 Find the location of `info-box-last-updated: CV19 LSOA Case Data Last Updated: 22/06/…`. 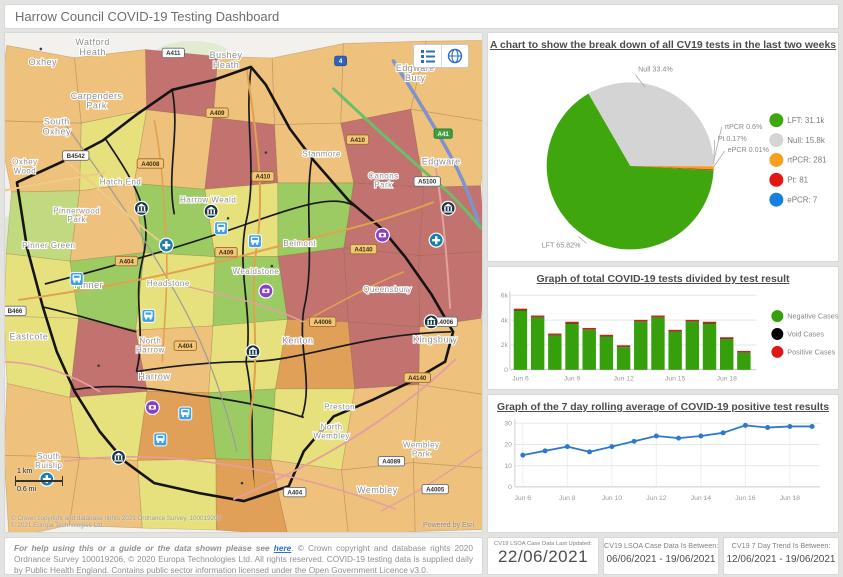

info-box-last-updated: CV19 LSOA Case Data Last Updated: 22/06/… is located at coordinates (543, 556).